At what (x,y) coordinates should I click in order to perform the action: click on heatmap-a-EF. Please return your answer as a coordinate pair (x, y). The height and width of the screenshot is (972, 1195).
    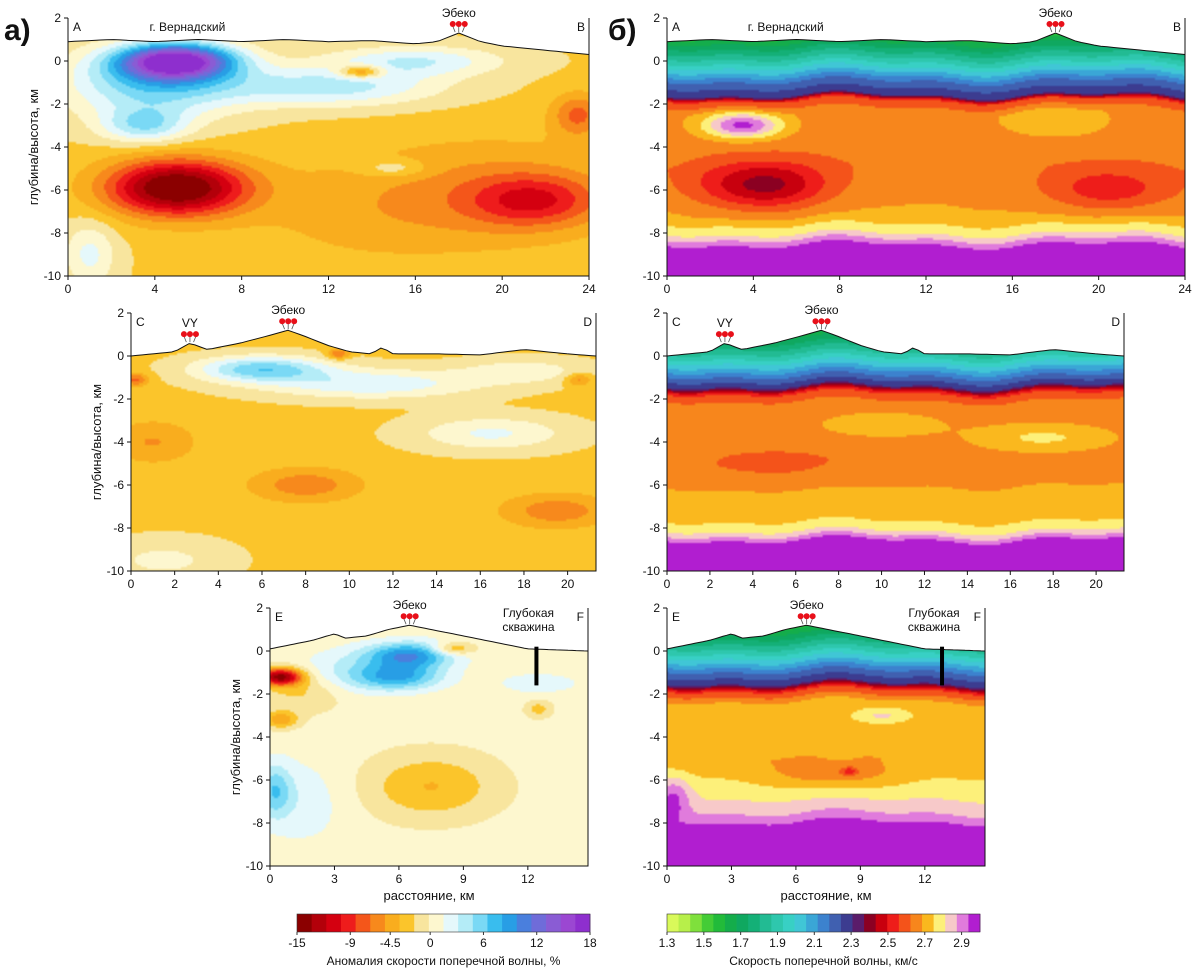
    Looking at the image, I should click on (429, 745).